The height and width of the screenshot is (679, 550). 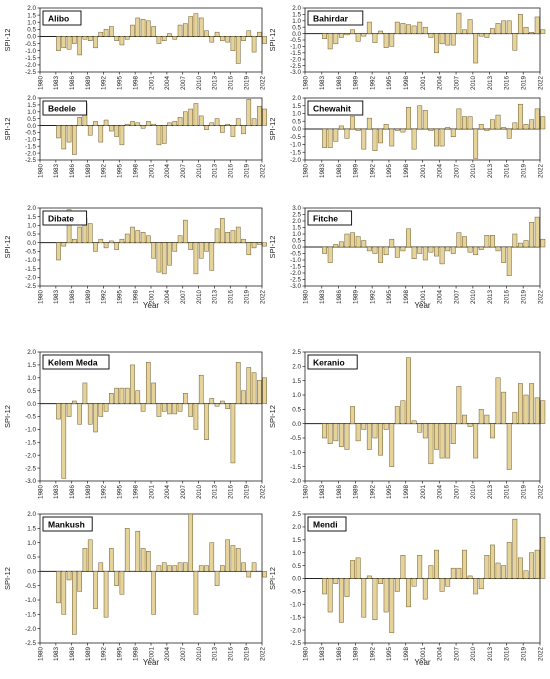 I want to click on station-title-box: Bahirdar, so click(x=335, y=18).